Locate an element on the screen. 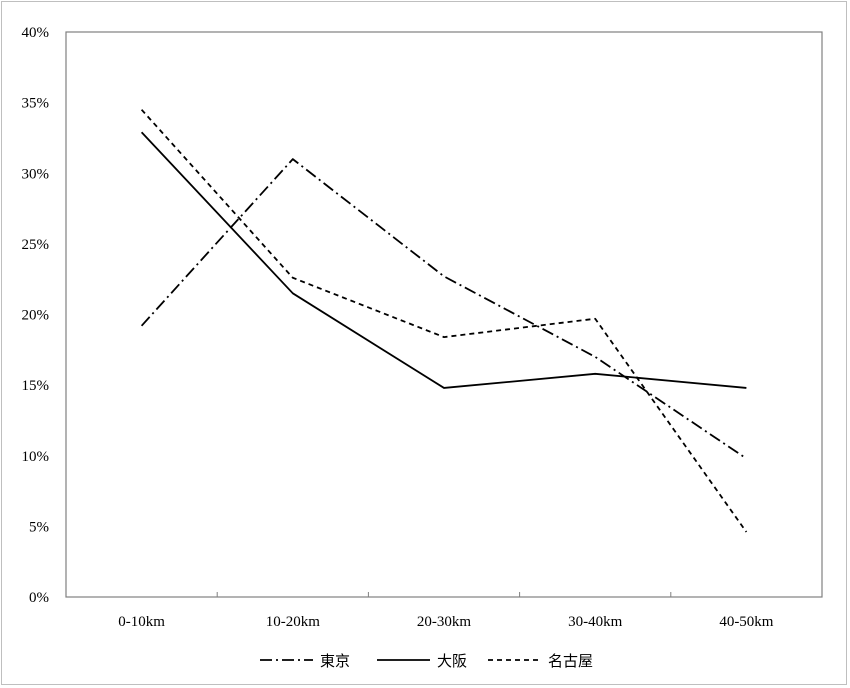 The width and height of the screenshot is (850, 688). y-tick-label: 5% is located at coordinates (39, 527).